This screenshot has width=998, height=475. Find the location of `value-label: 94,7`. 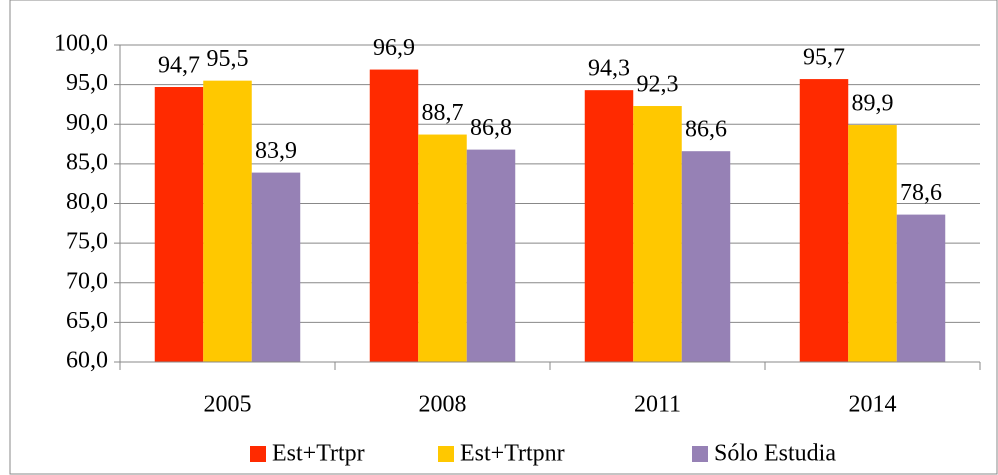

value-label: 94,7 is located at coordinates (179, 66).